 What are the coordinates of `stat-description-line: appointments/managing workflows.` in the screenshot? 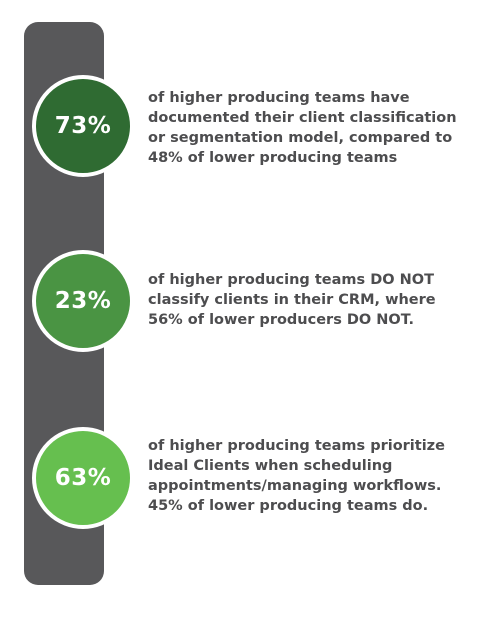 It's located at (295, 486).